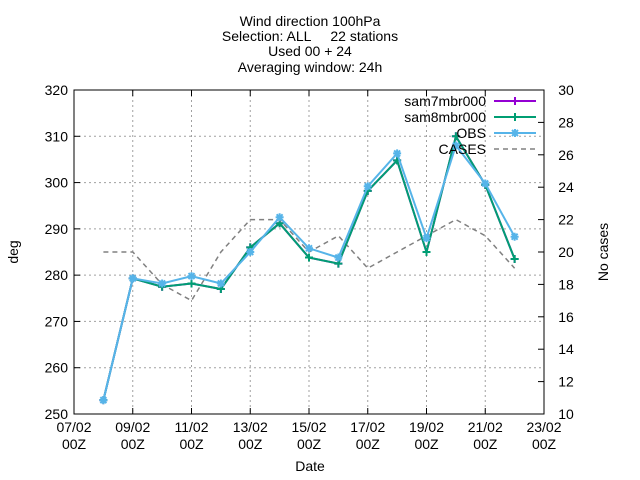  What do you see at coordinates (603, 252) in the screenshot?
I see `y2-axis-label: No cases` at bounding box center [603, 252].